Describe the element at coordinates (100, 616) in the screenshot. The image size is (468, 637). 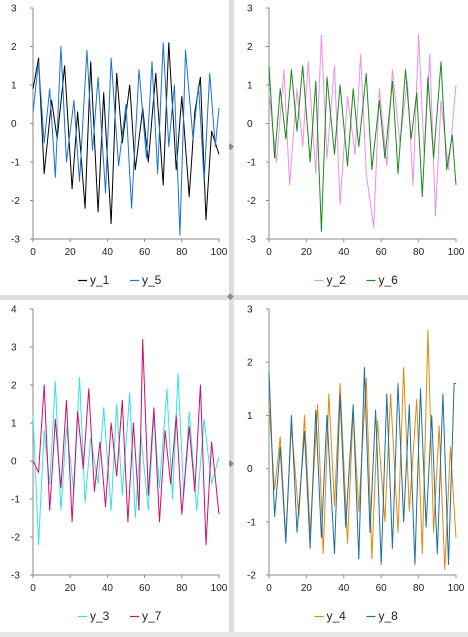
I see `legend-label-y_3: y_3` at that location.